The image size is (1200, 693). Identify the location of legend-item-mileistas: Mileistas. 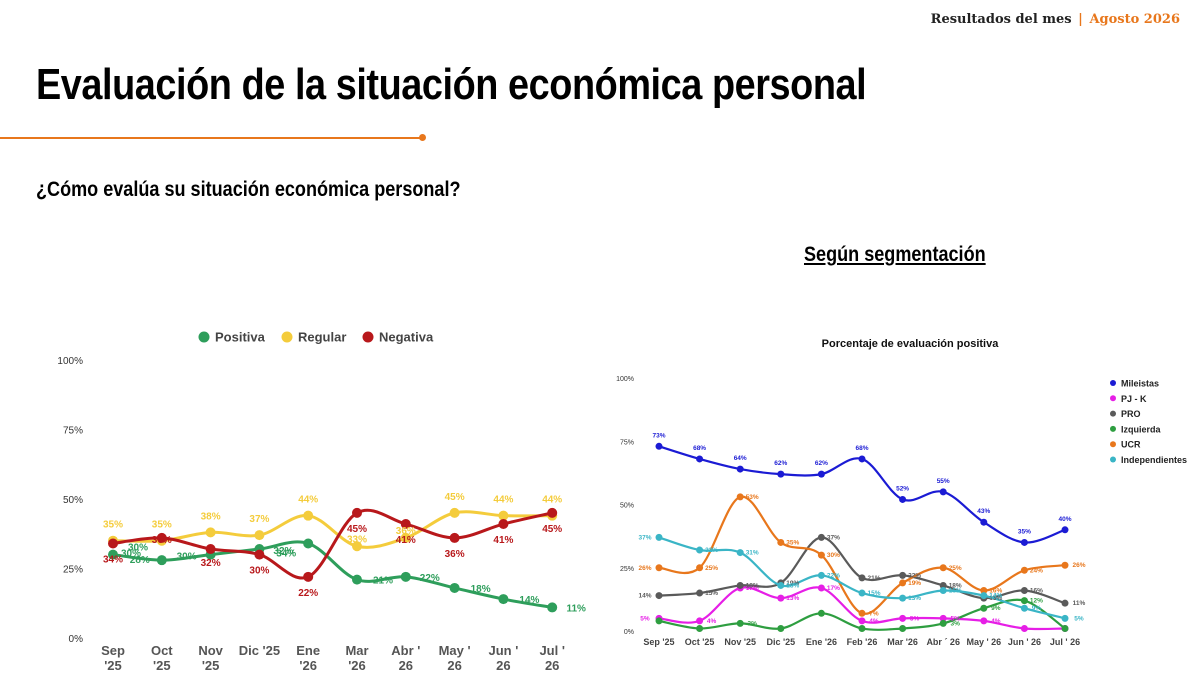
(1134, 384).